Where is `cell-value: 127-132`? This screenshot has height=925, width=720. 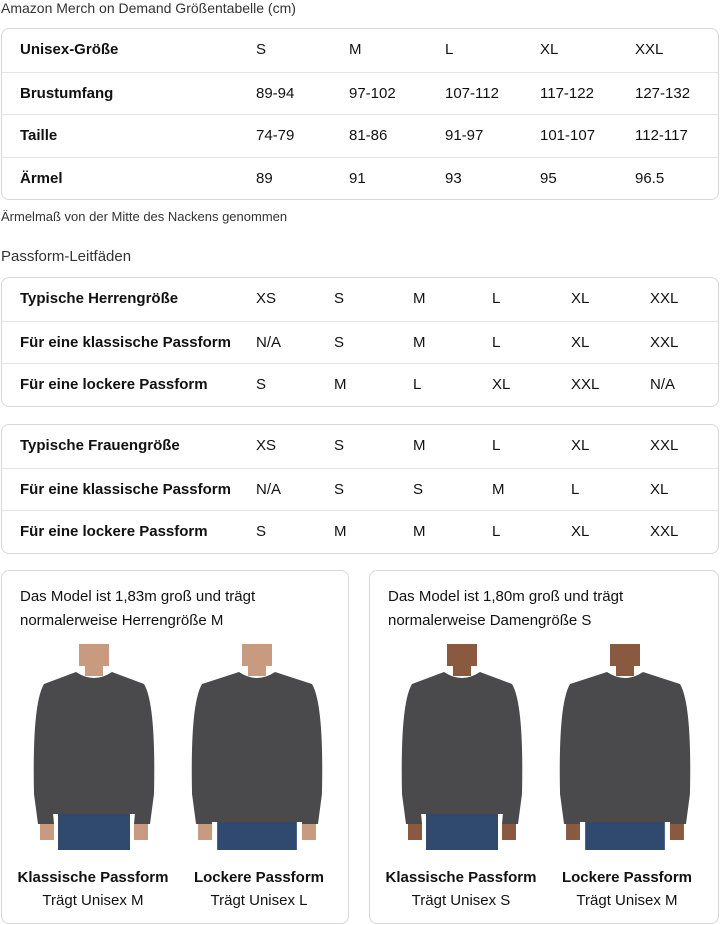 cell-value: 127-132 is located at coordinates (663, 93).